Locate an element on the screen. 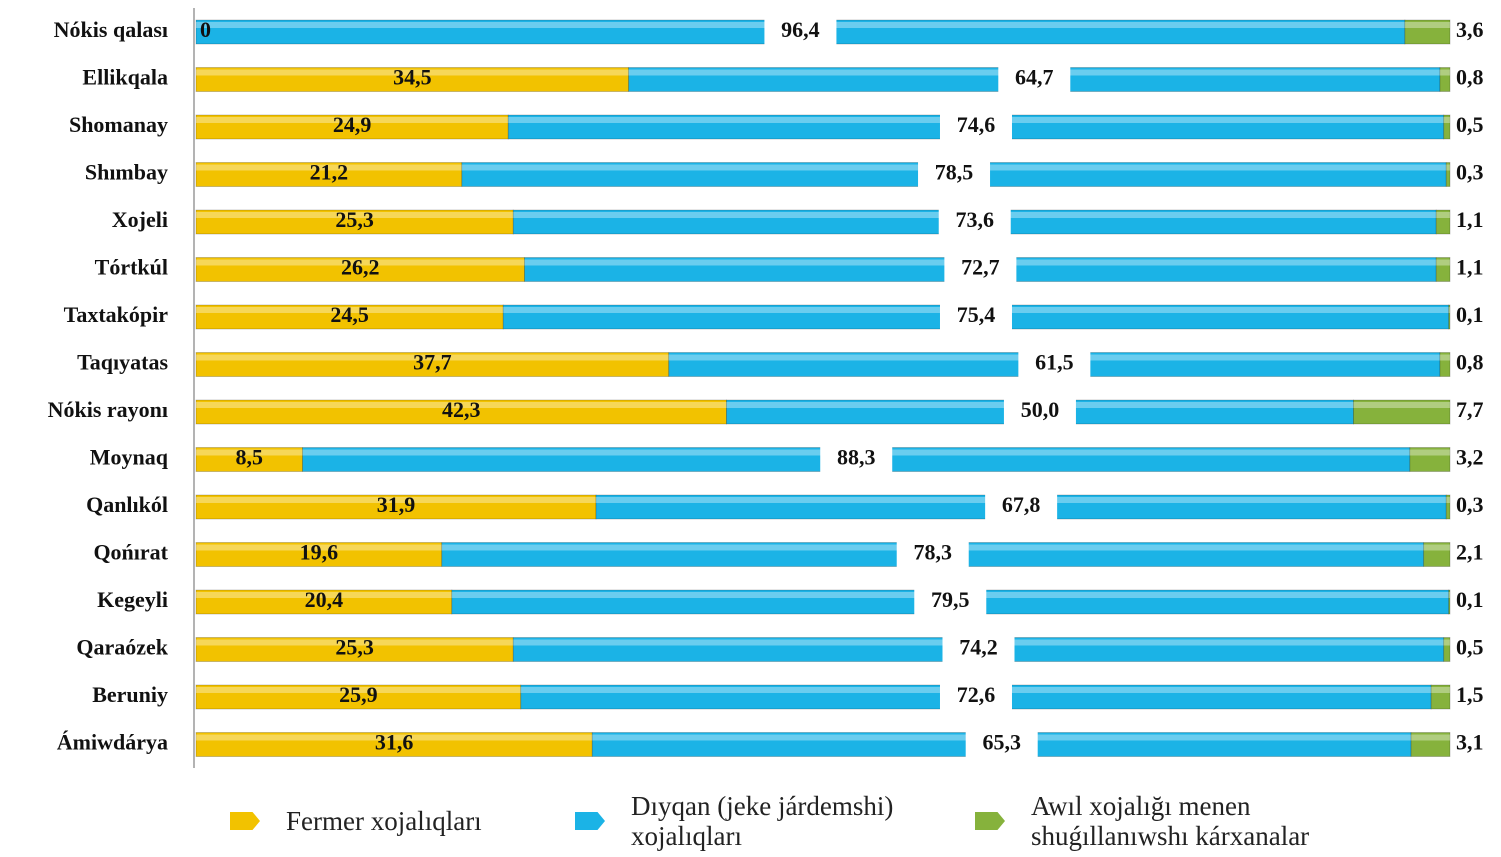 This screenshot has height=857, width=1501. data-label: 19,6 is located at coordinates (319, 552).